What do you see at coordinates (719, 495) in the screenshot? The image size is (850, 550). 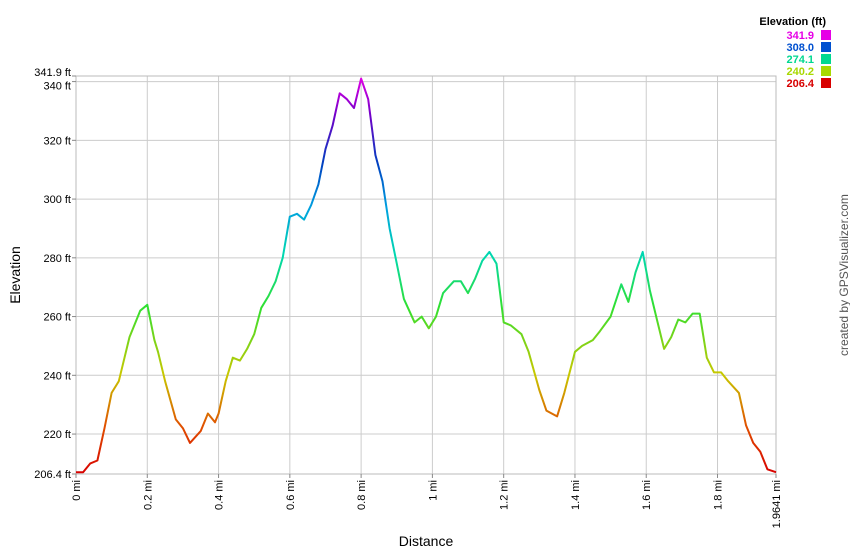 I see `x-tick-label: 1.8 mi` at bounding box center [719, 495].